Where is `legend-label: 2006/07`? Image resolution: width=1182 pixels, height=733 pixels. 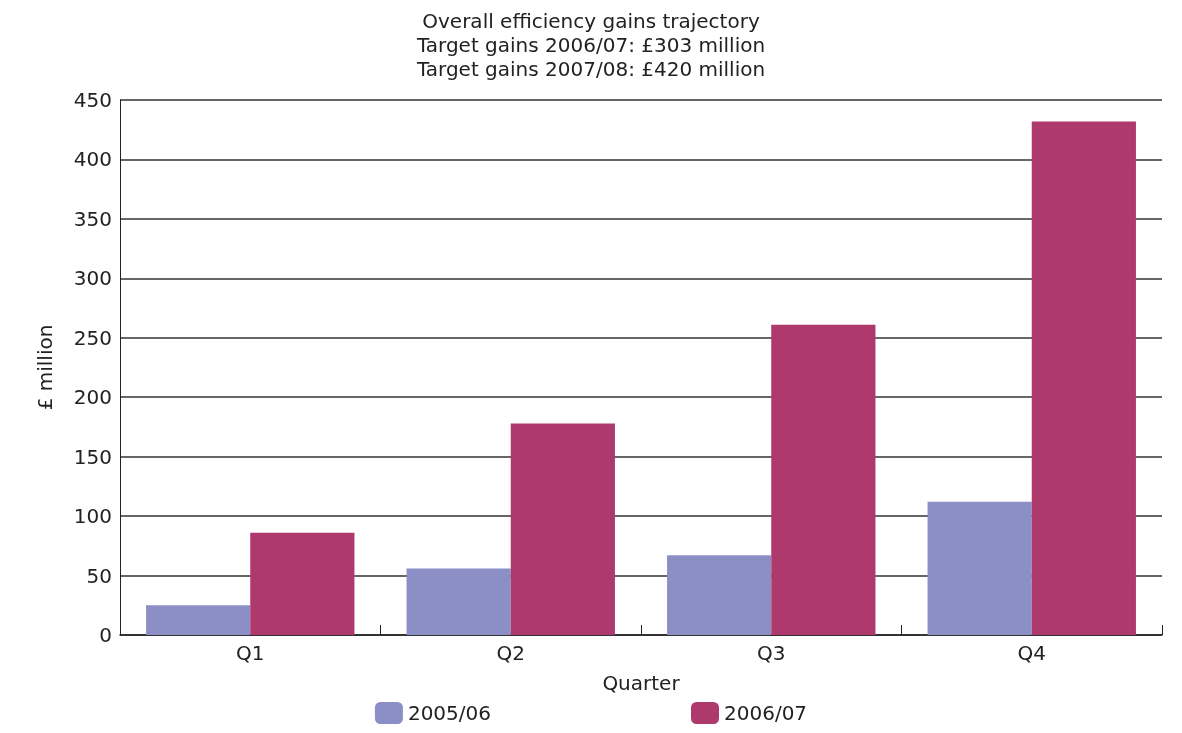 legend-label: 2006/07 is located at coordinates (766, 713).